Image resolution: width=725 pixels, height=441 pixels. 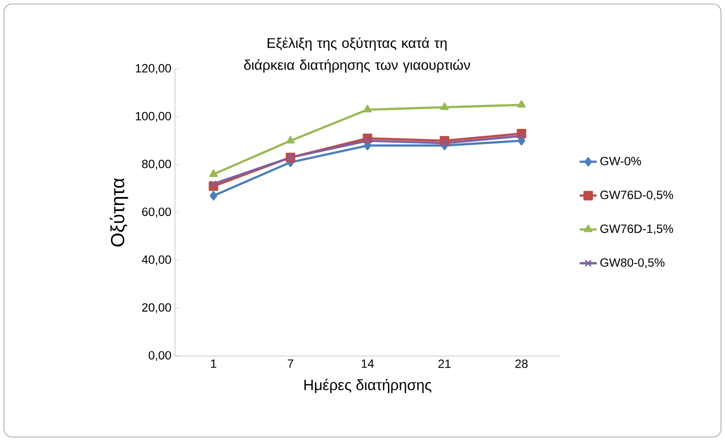 I want to click on y-tick-label: 0,00, so click(x=160, y=356).